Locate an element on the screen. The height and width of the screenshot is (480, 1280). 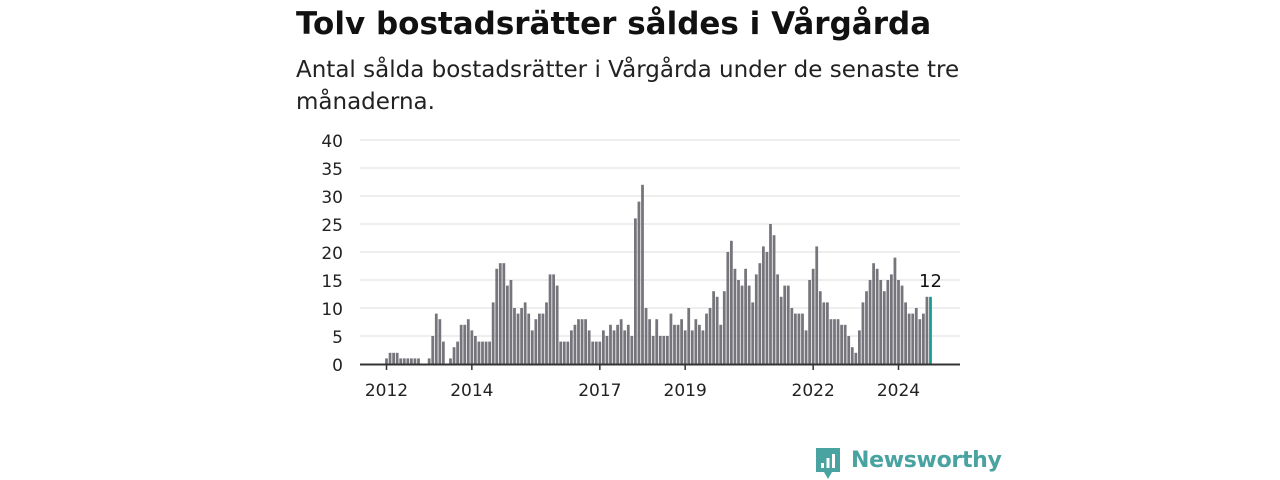
y-tick-label: 0 is located at coordinates (337, 366).